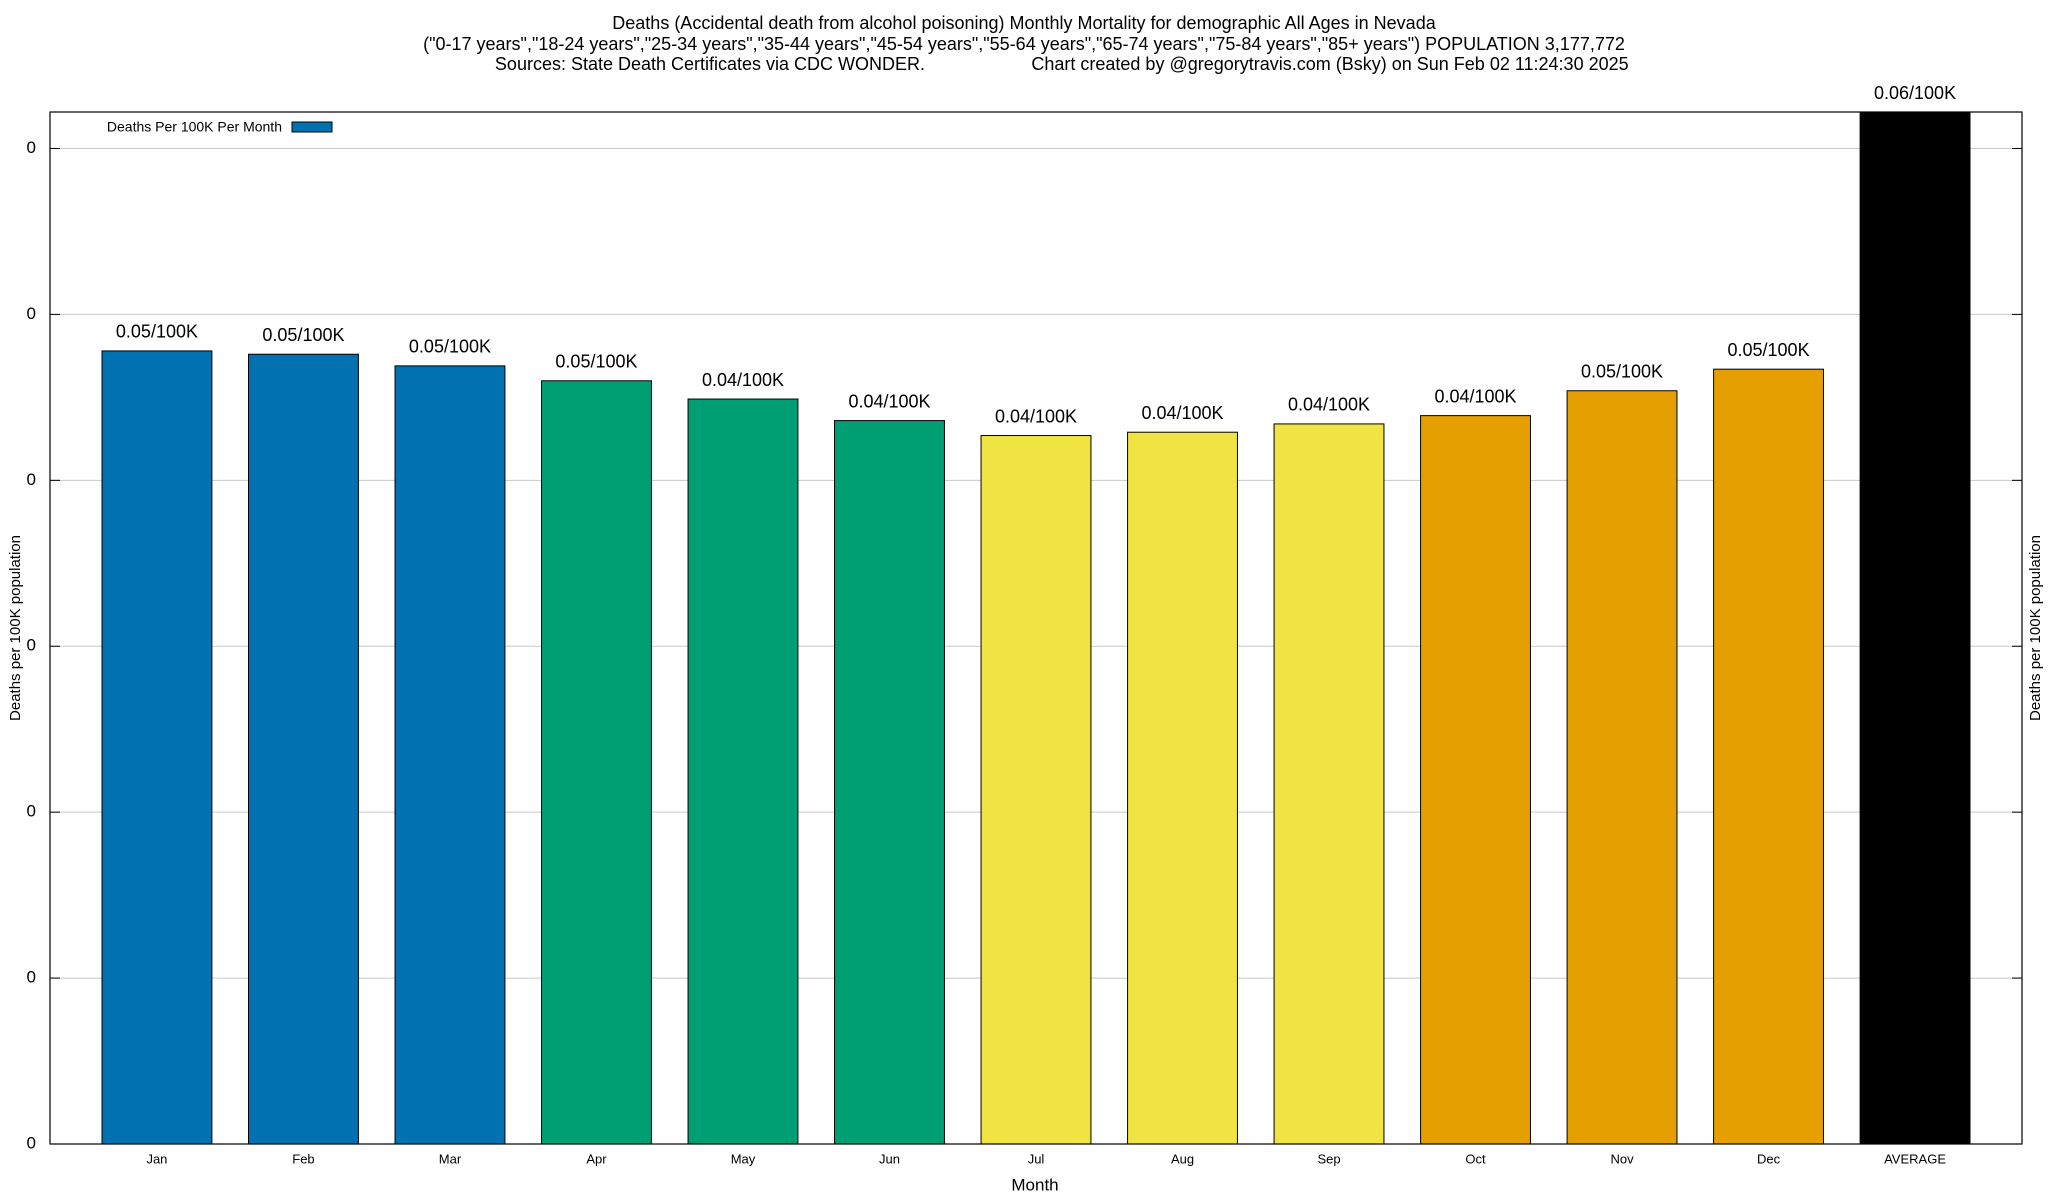  I want to click on x-tick-label: AVERAGE, so click(1915, 1158).